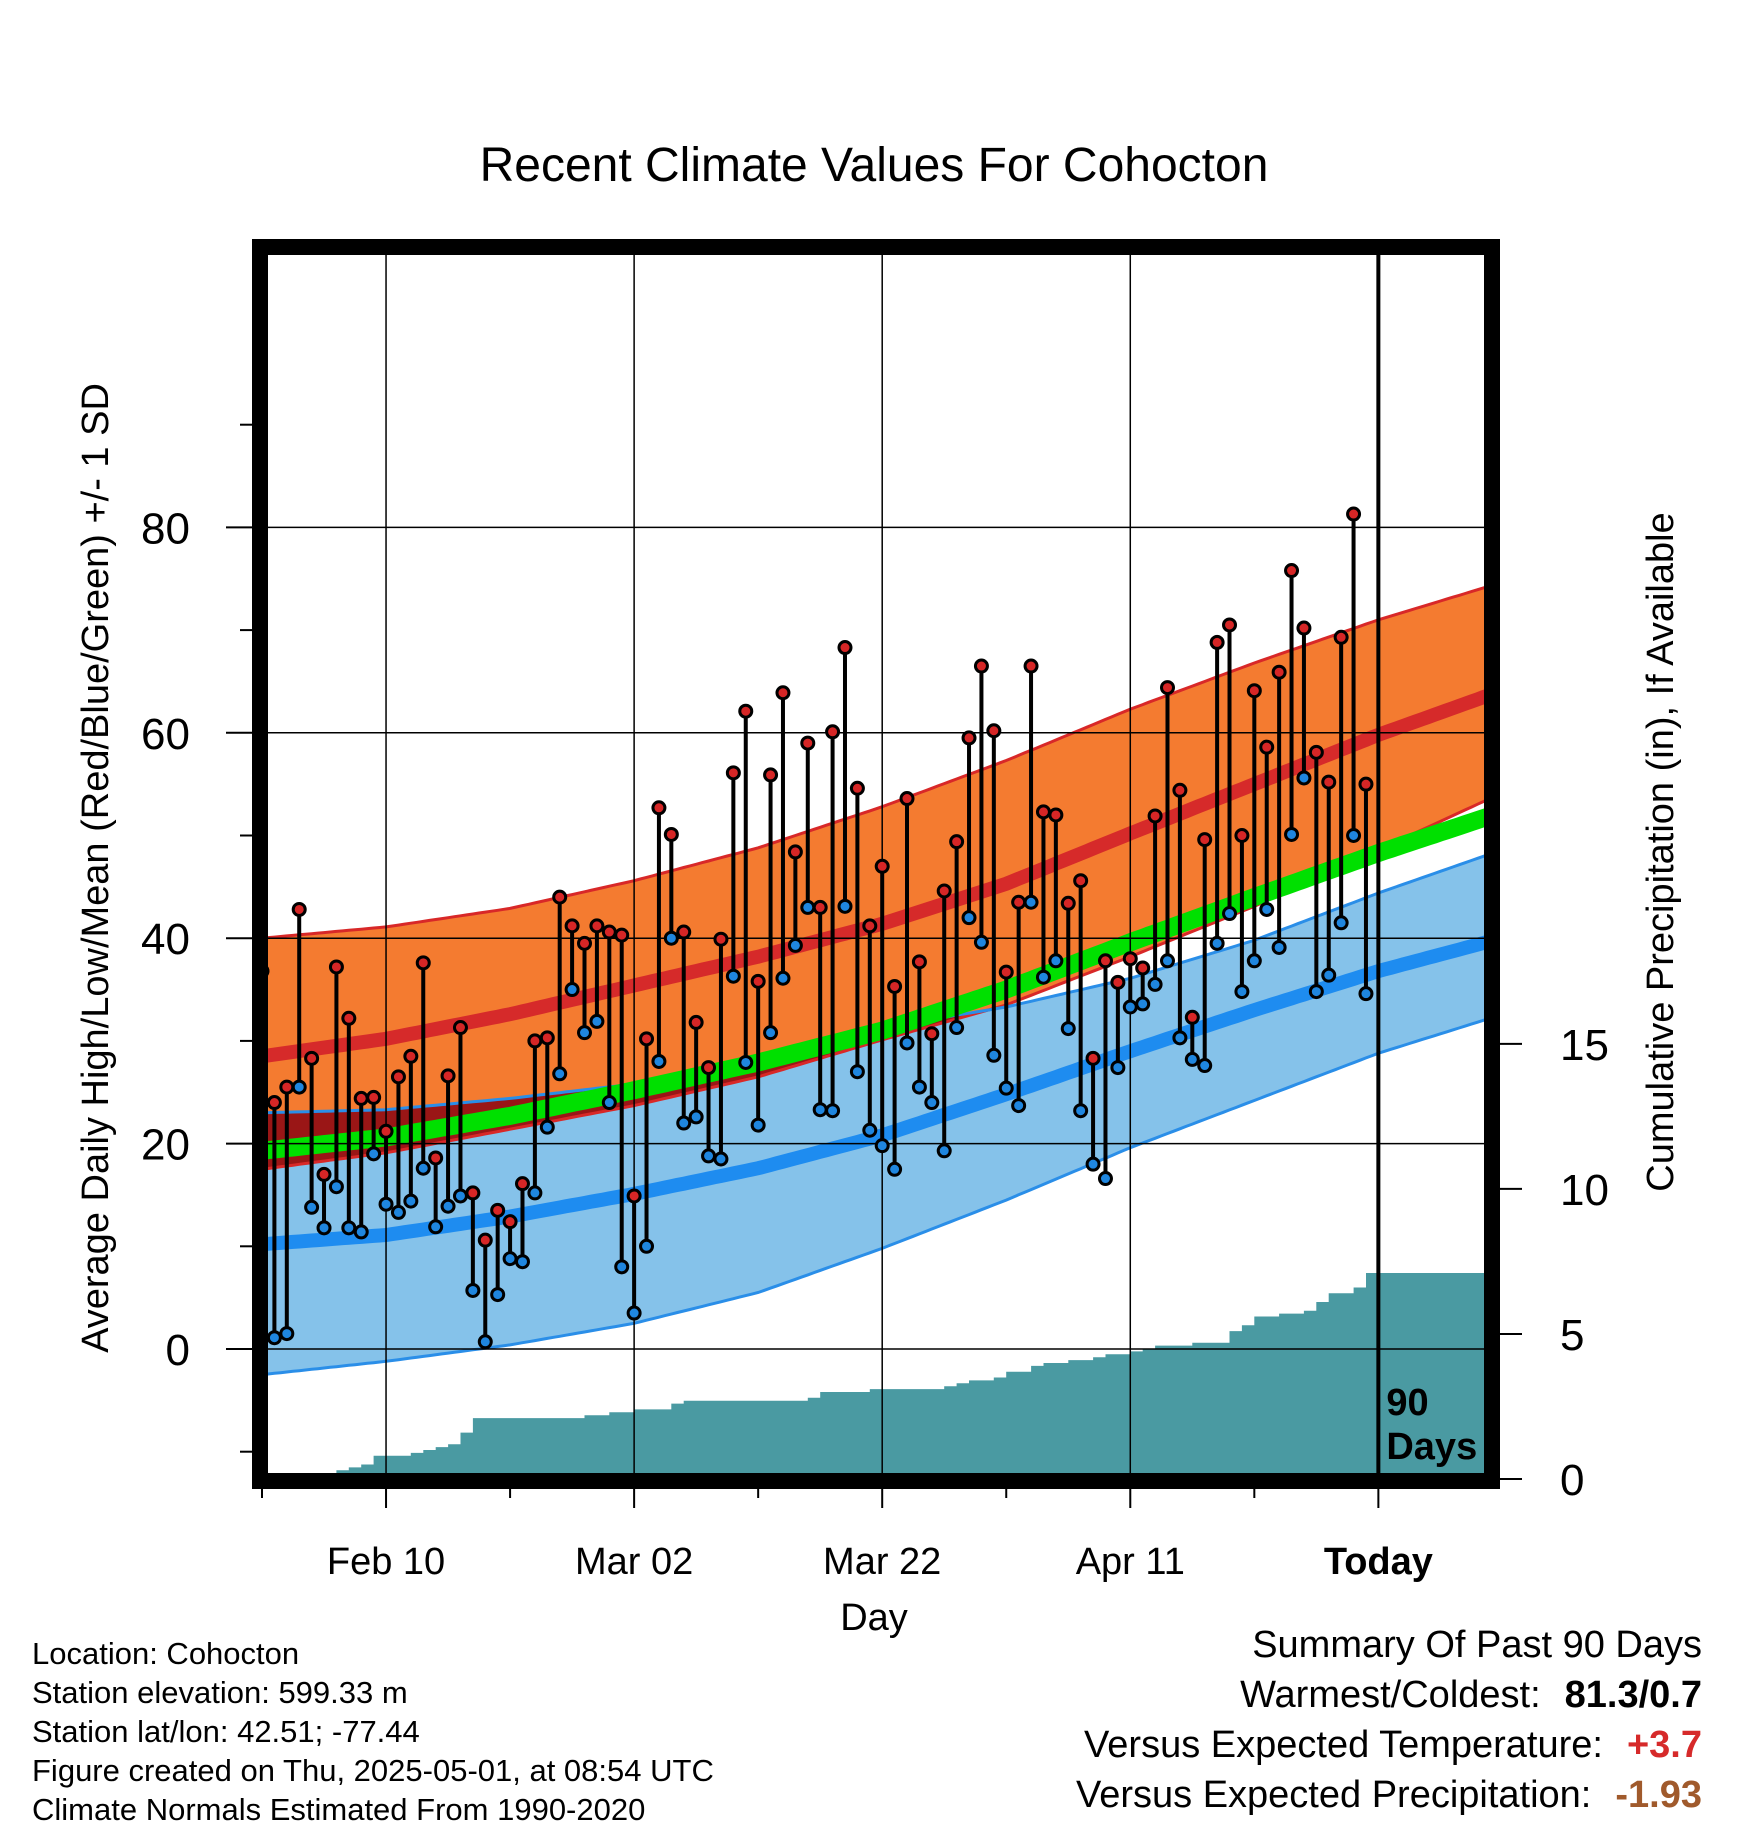  What do you see at coordinates (1471, 1695) in the screenshot?
I see `summary-warmest-row: Warmest/Coldest: 81.3/0.7` at bounding box center [1471, 1695].